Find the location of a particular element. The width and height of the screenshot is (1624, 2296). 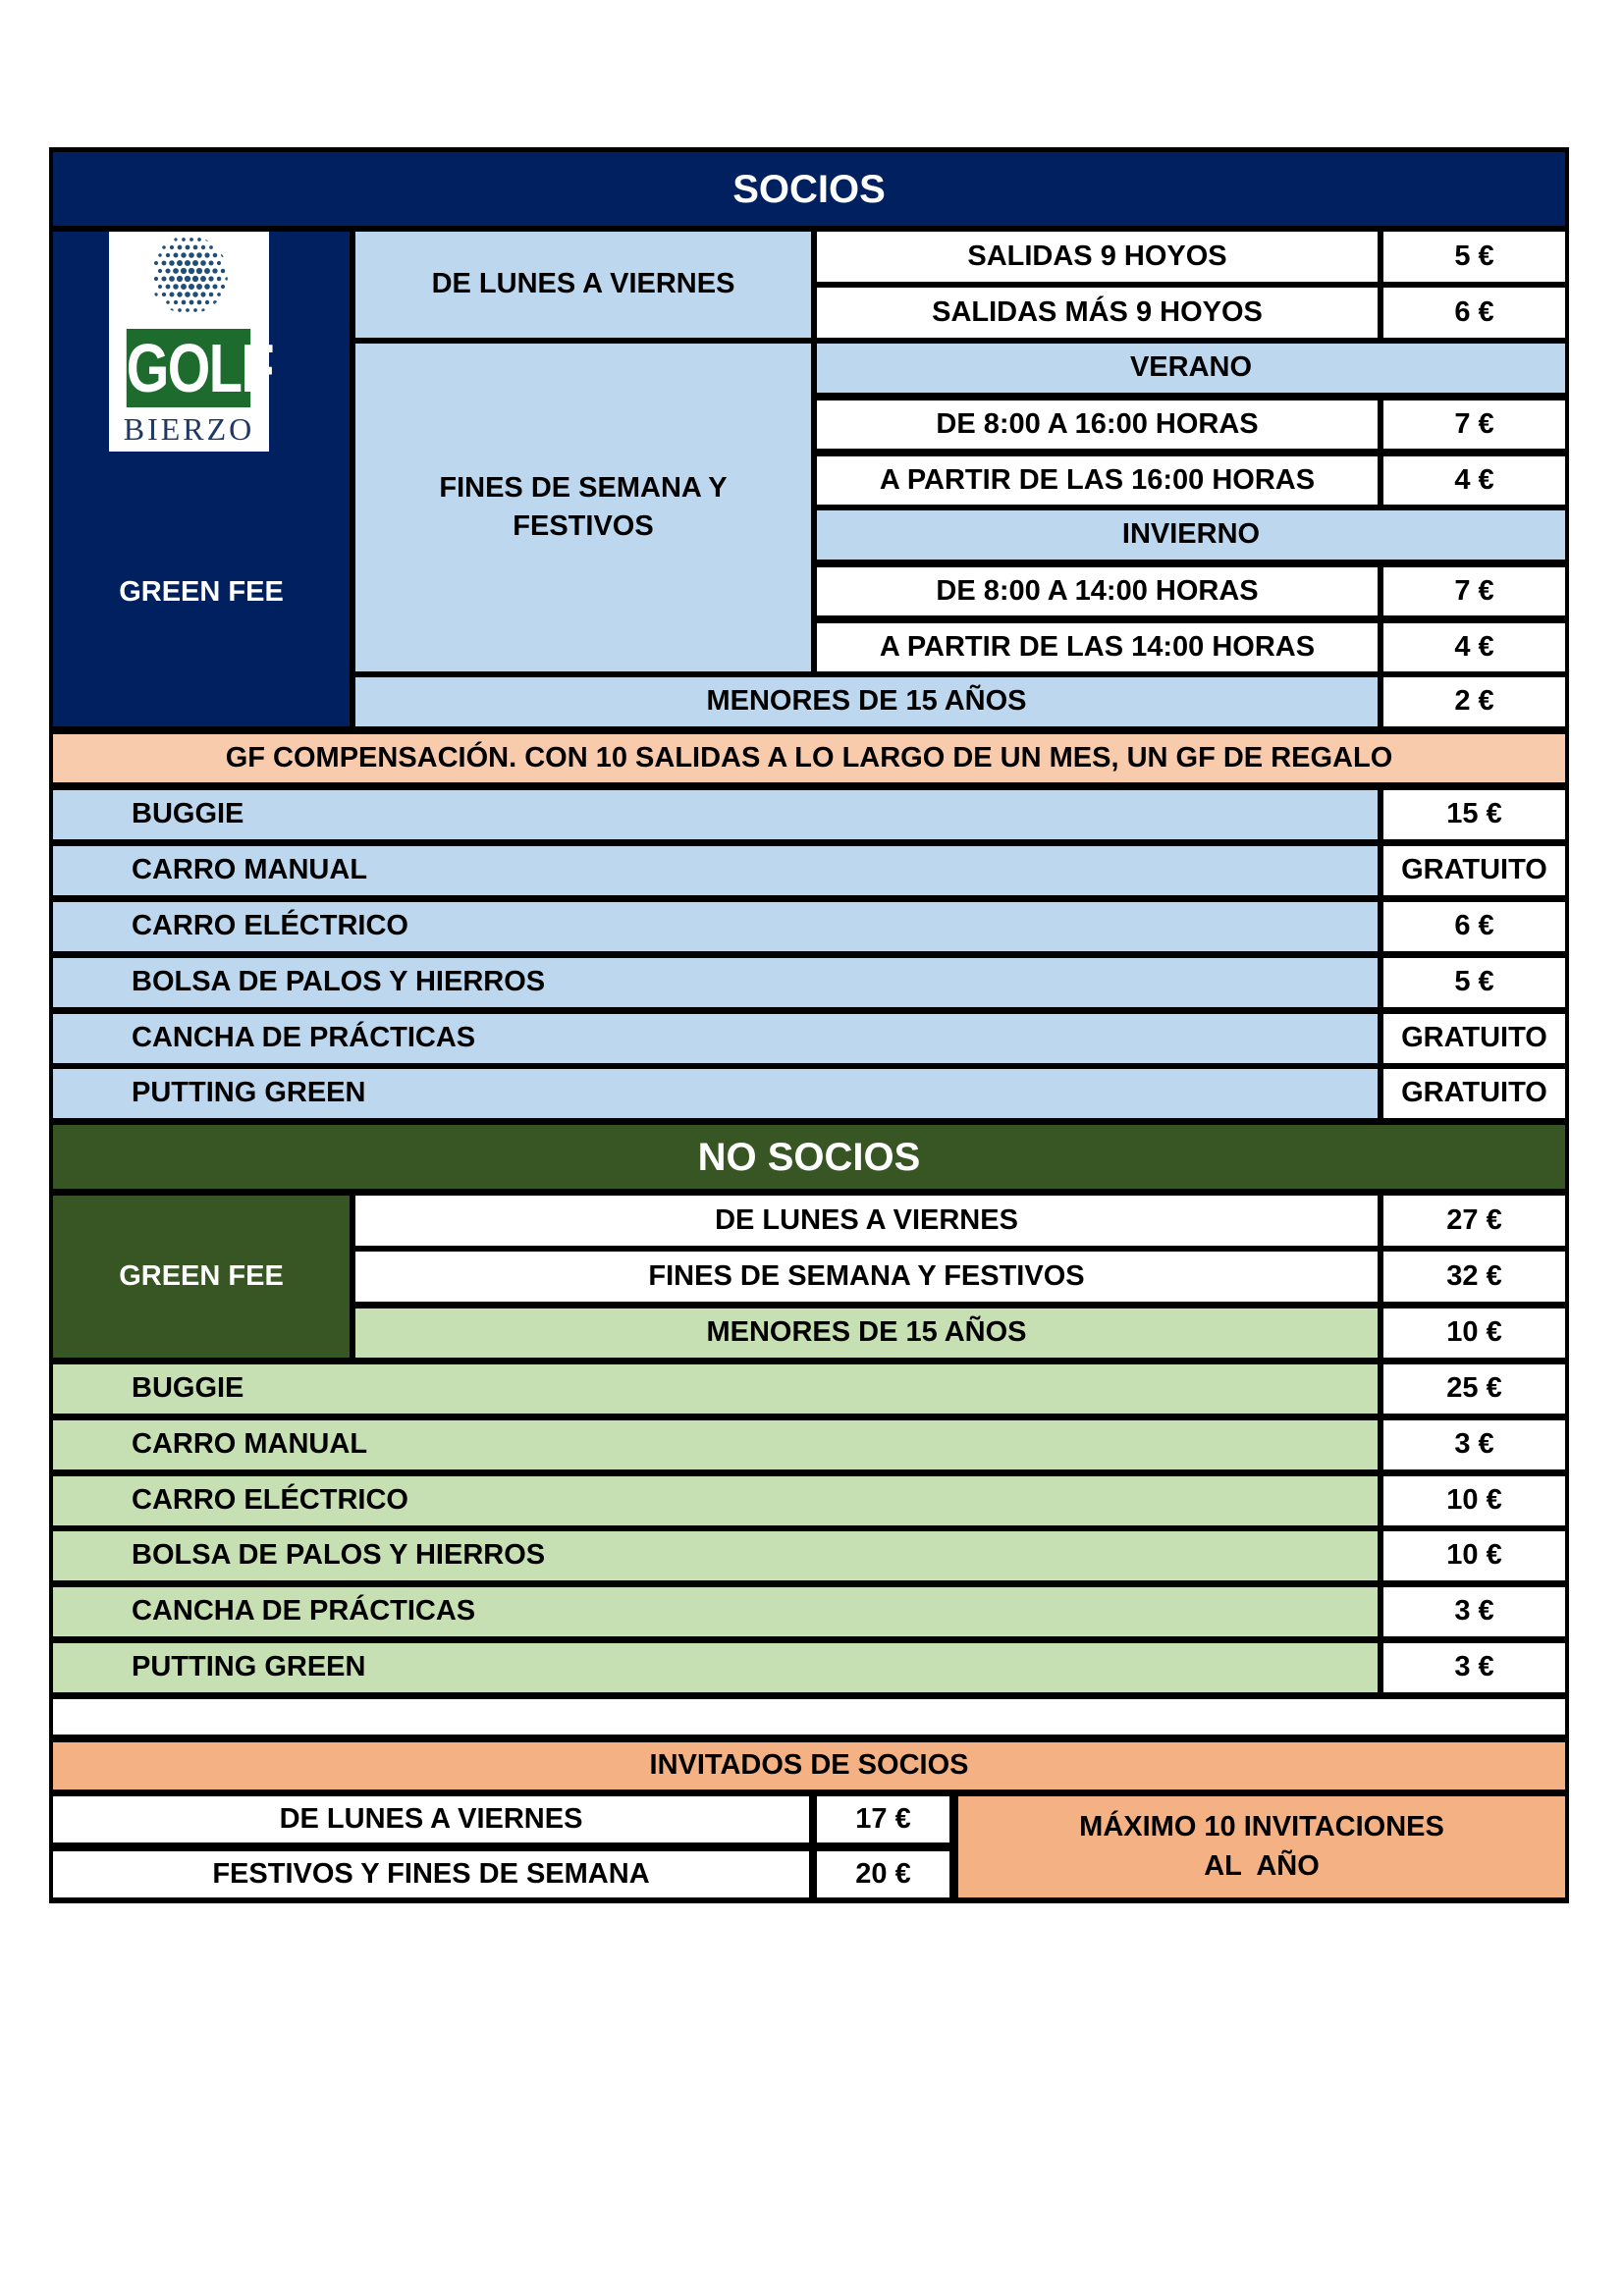

invitados-note: MÁXIMO 10 INVITACIONES AL AÑO is located at coordinates (1261, 1847).